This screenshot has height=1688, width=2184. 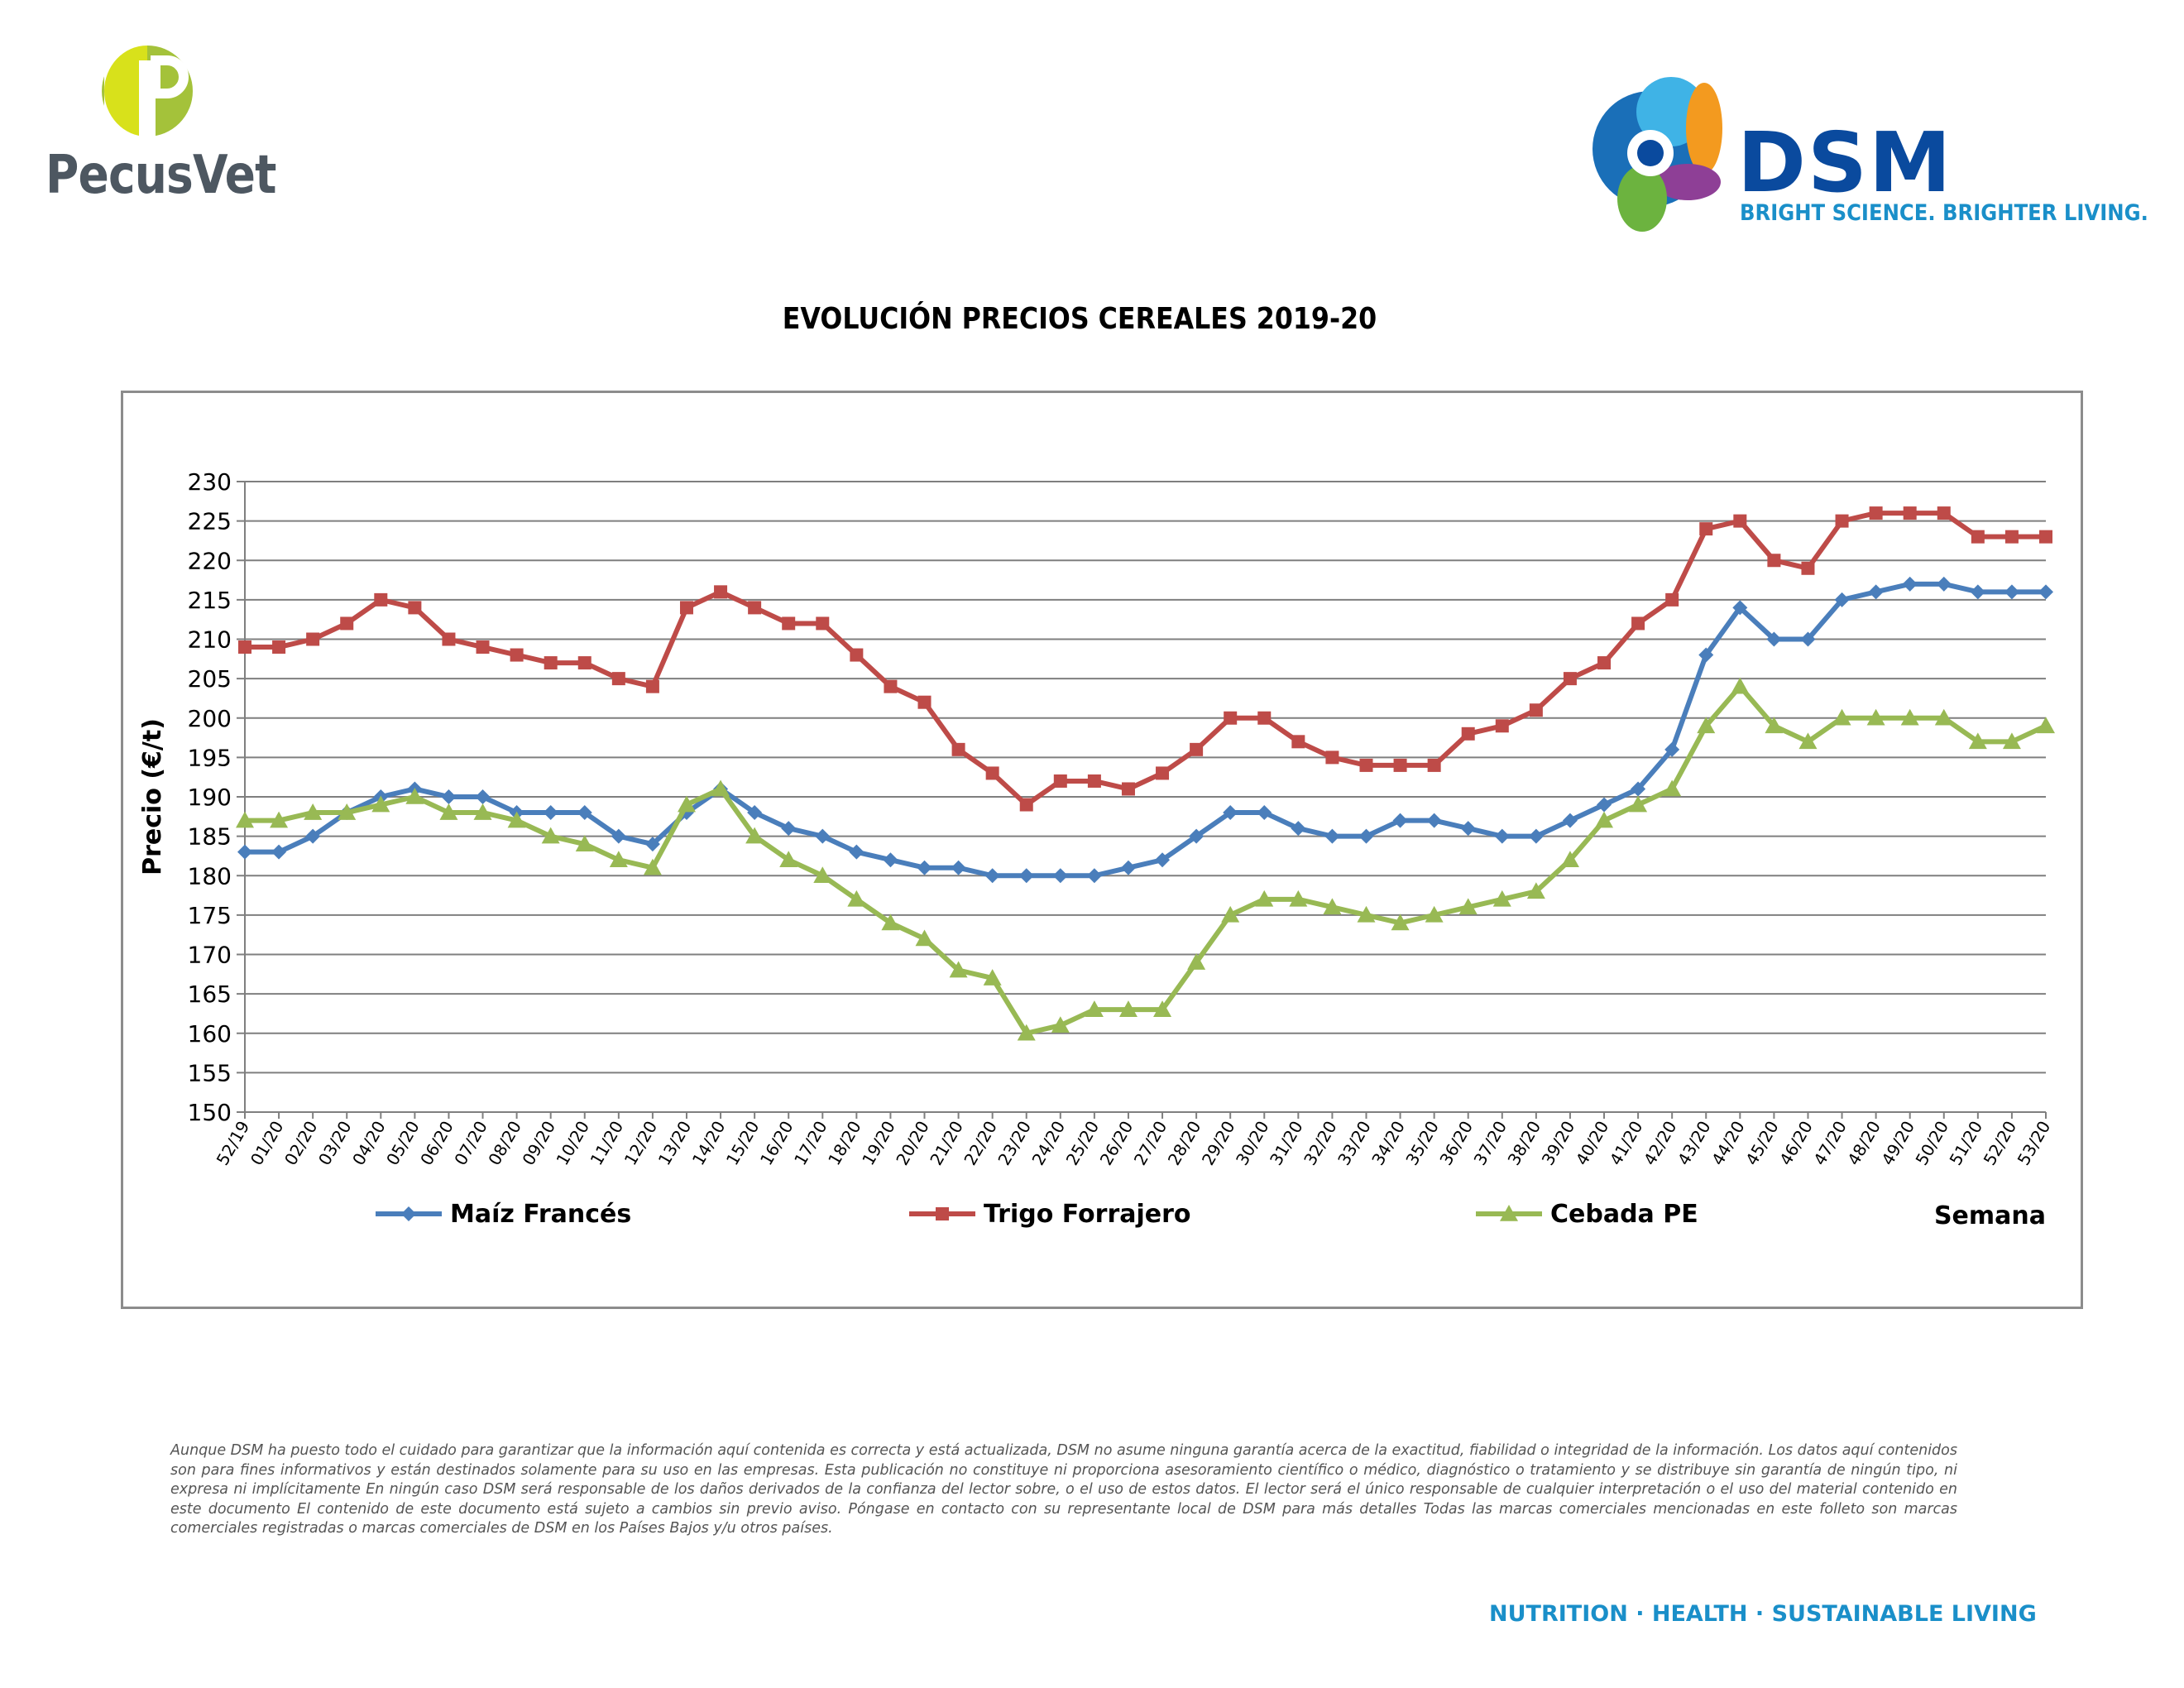 What do you see at coordinates (335, 1143) in the screenshot?
I see `x-tick-label: 03/20` at bounding box center [335, 1143].